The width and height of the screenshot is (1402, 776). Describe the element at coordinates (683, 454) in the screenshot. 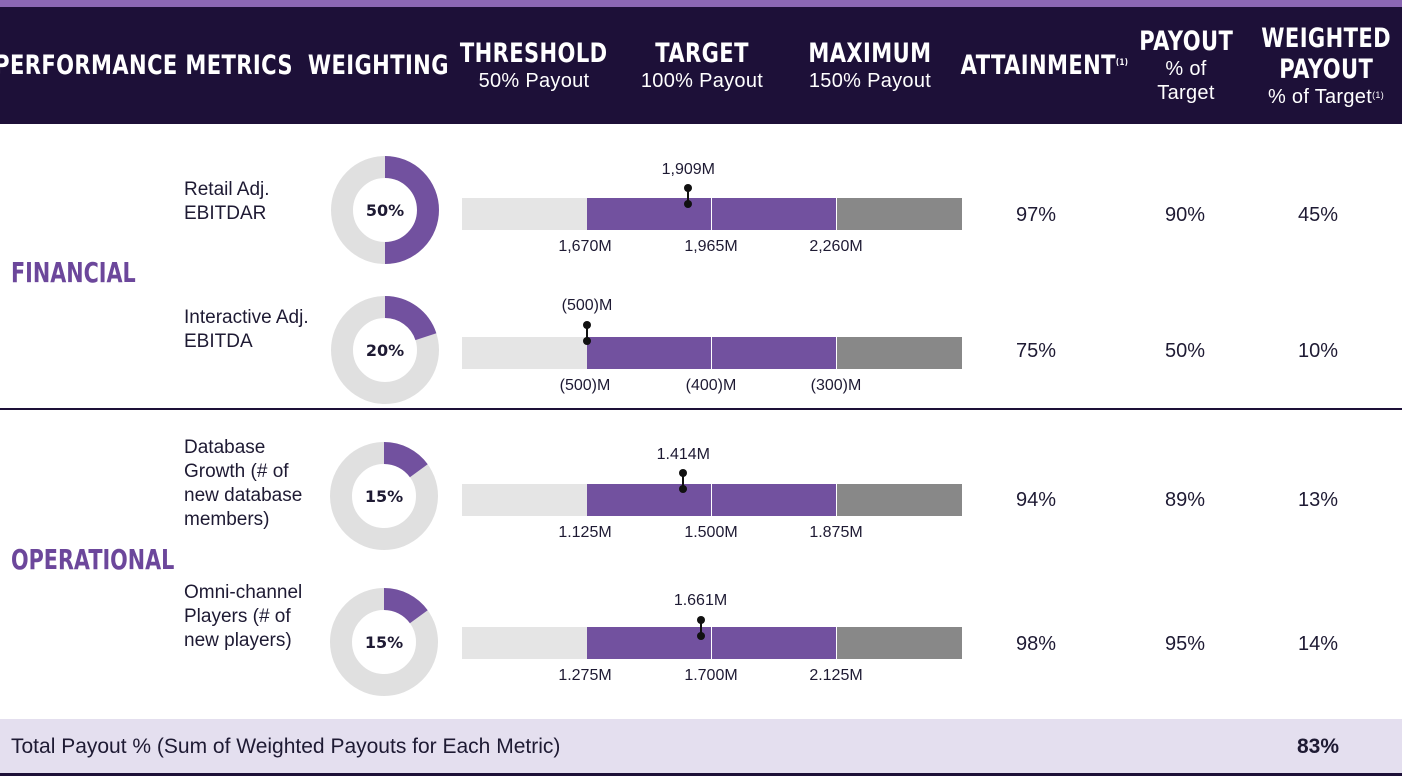

I see `actual-value-label: 1.414M` at that location.